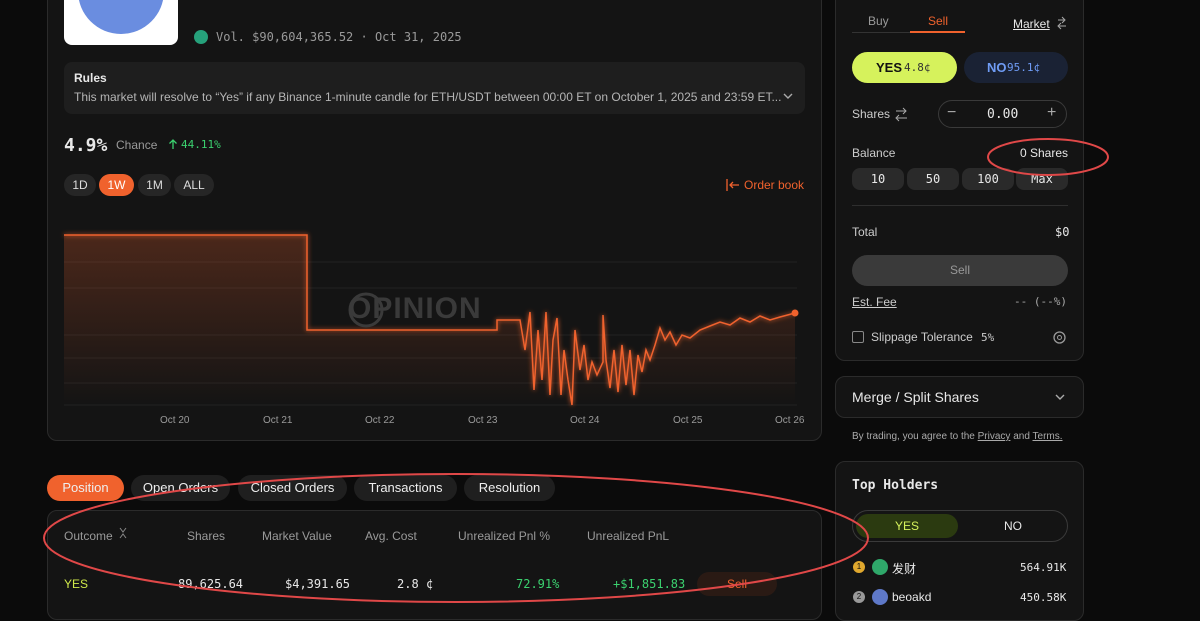  I want to click on slippage-value: 5%, so click(988, 337).